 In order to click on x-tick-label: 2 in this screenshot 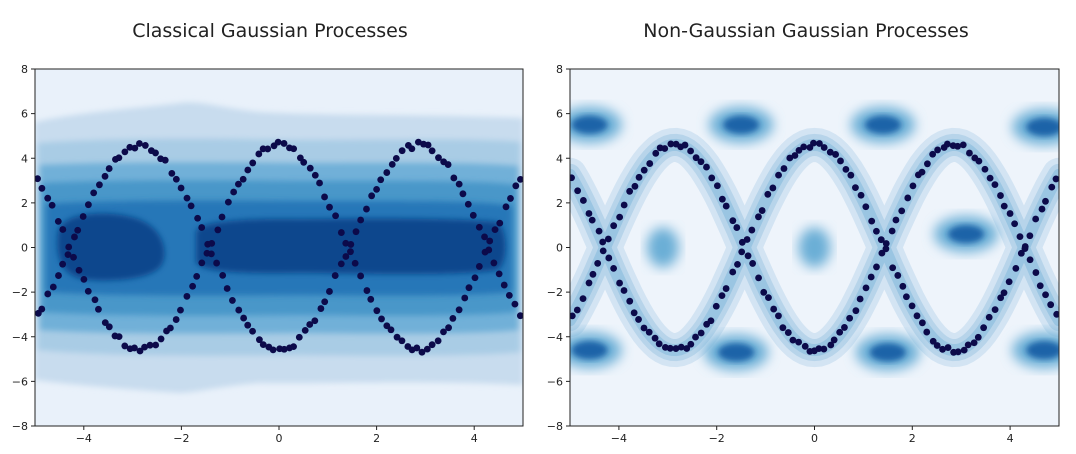, I will do `click(376, 438)`.